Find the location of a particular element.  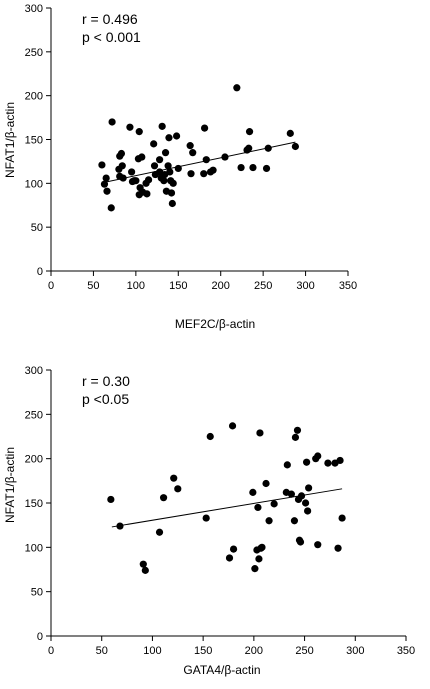

x-axis-title: GATA4/β-actin is located at coordinates (221, 670).